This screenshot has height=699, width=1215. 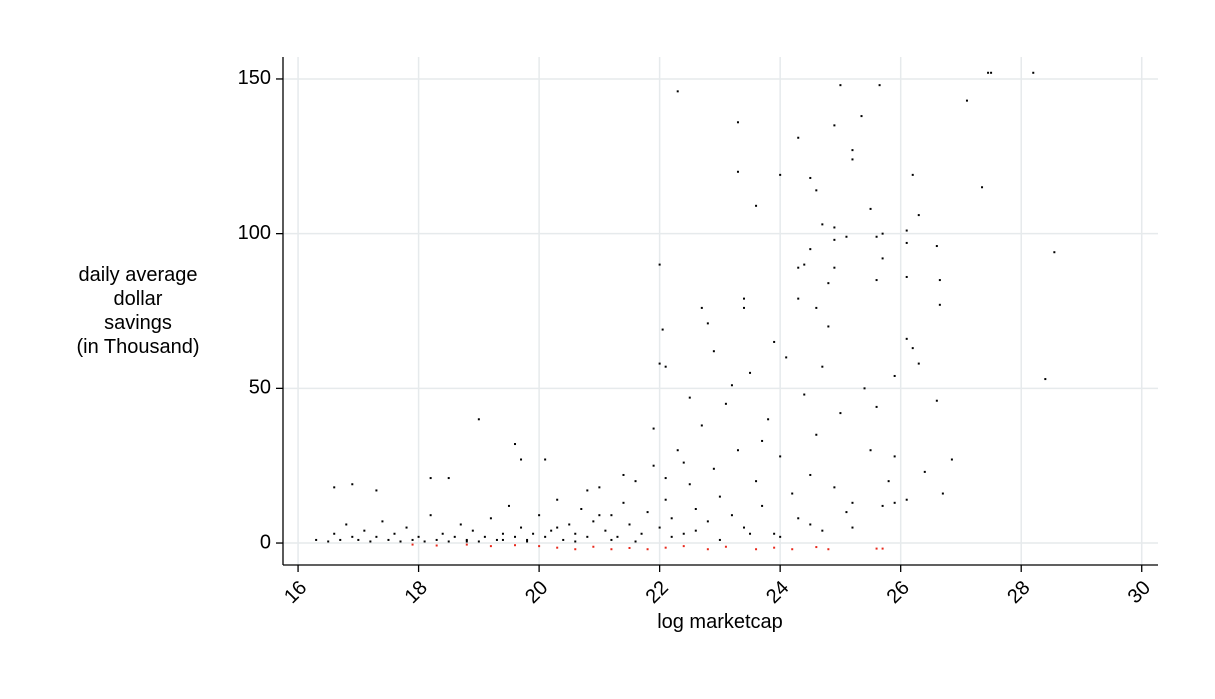 What do you see at coordinates (777, 592) in the screenshot?
I see `x-tick-label: 24` at bounding box center [777, 592].